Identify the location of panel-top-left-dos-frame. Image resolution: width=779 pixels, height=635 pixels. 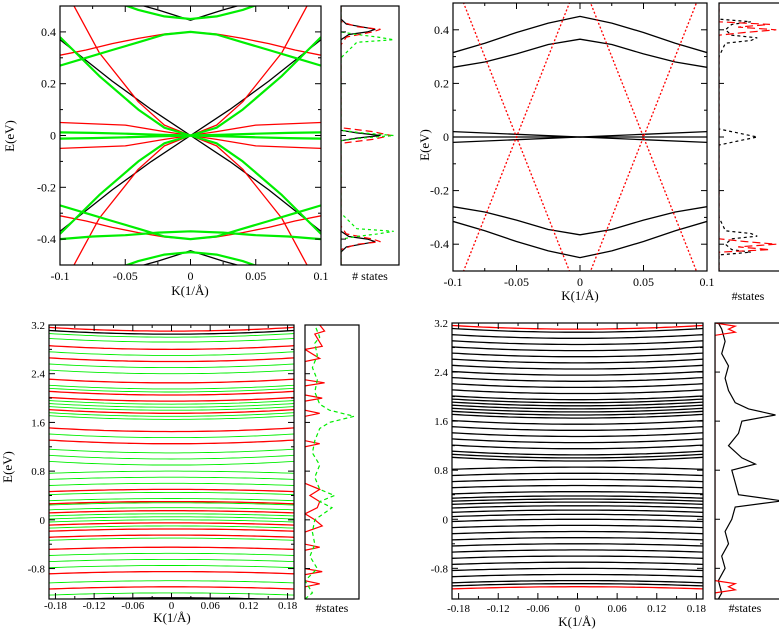
(370, 135).